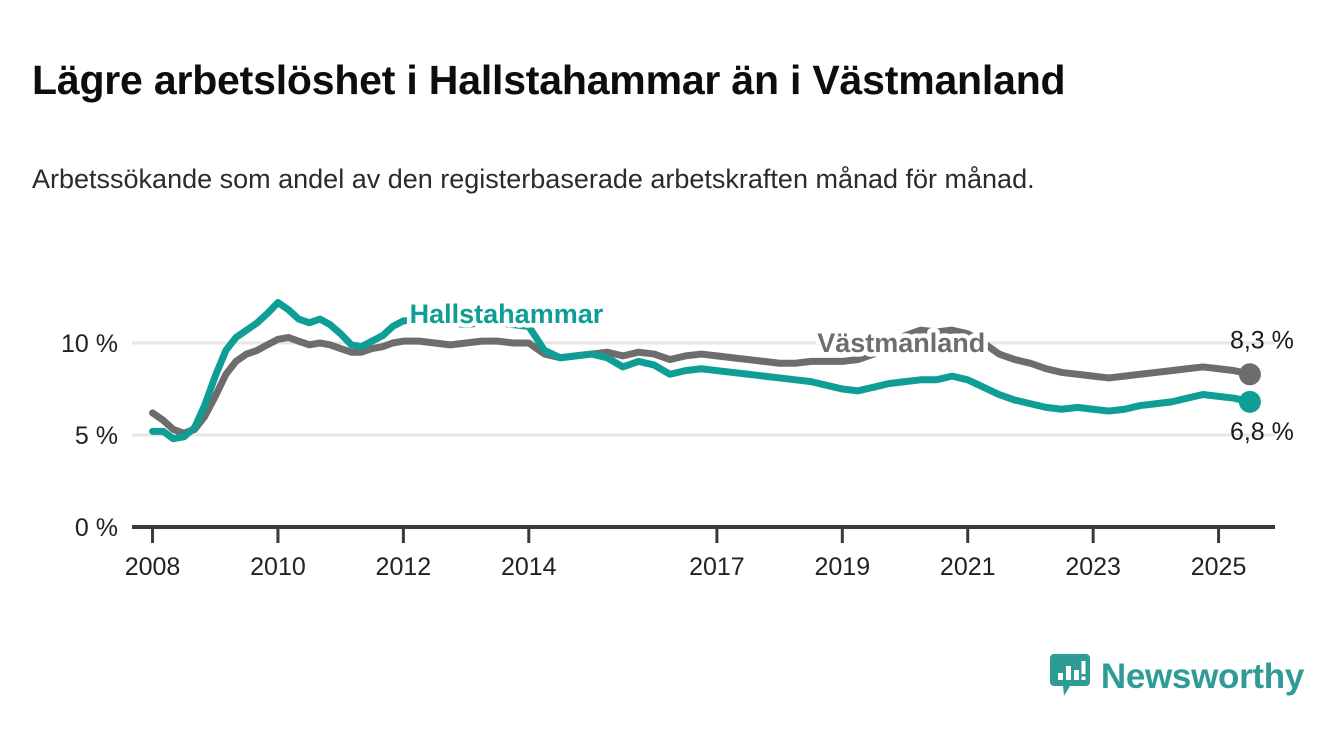 The width and height of the screenshot is (1340, 734). Describe the element at coordinates (701, 381) in the screenshot. I see `series-line` at that location.